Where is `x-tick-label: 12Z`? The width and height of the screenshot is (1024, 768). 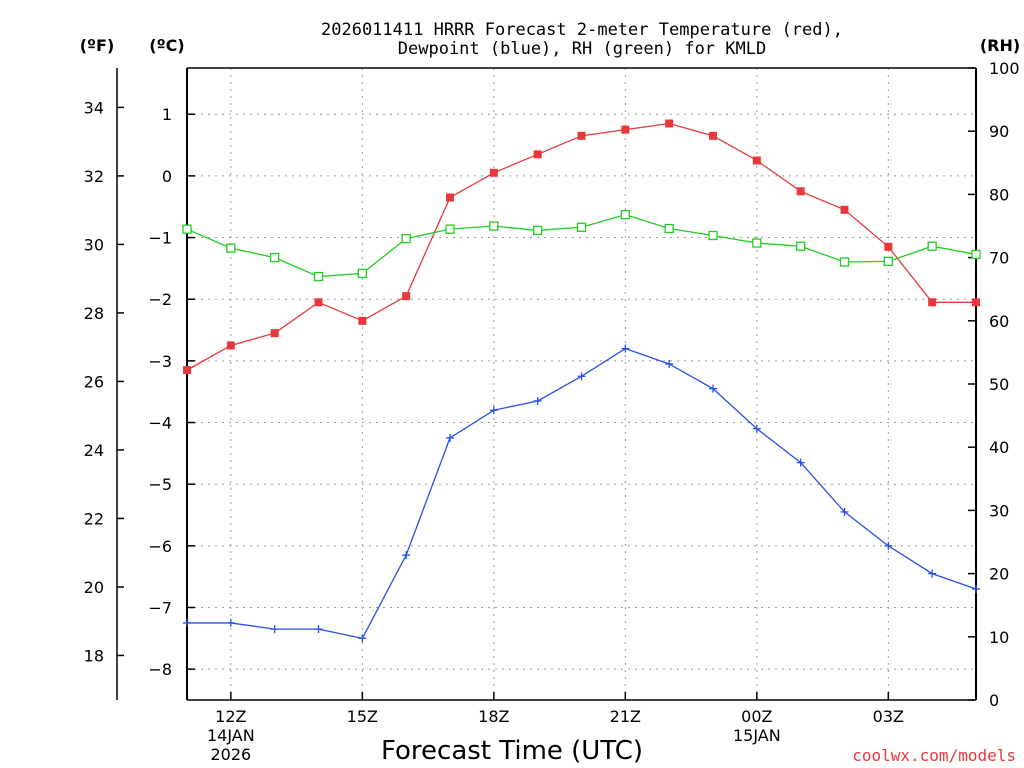
x-tick-label: 12Z is located at coordinates (230, 716).